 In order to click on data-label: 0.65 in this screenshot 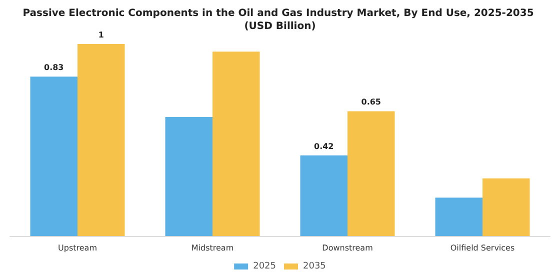, I will do `click(371, 102)`.